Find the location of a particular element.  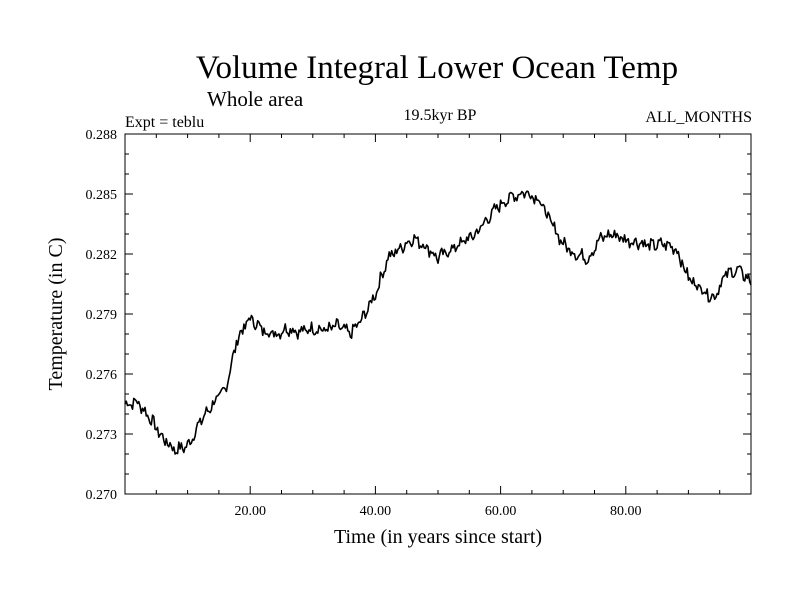

experiment-label: Expt = teblu is located at coordinates (164, 122).